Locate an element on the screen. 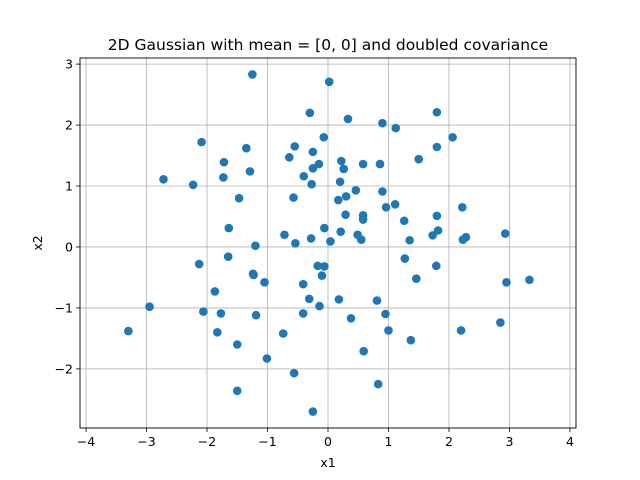 This screenshot has width=640, height=480. x-axis-ticks: −4 −3 −2 −1 0 1 2 3 4 is located at coordinates (325, 438).